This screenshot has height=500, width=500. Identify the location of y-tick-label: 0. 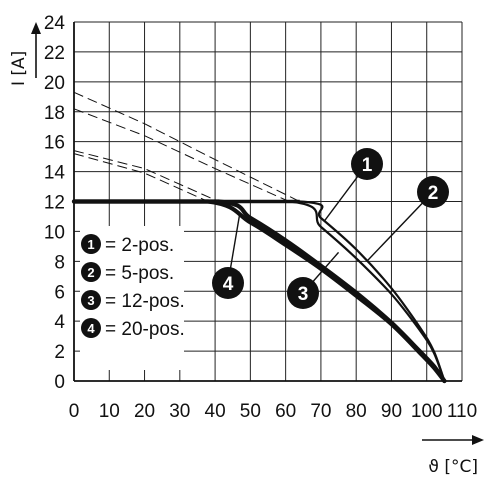
(59, 382).